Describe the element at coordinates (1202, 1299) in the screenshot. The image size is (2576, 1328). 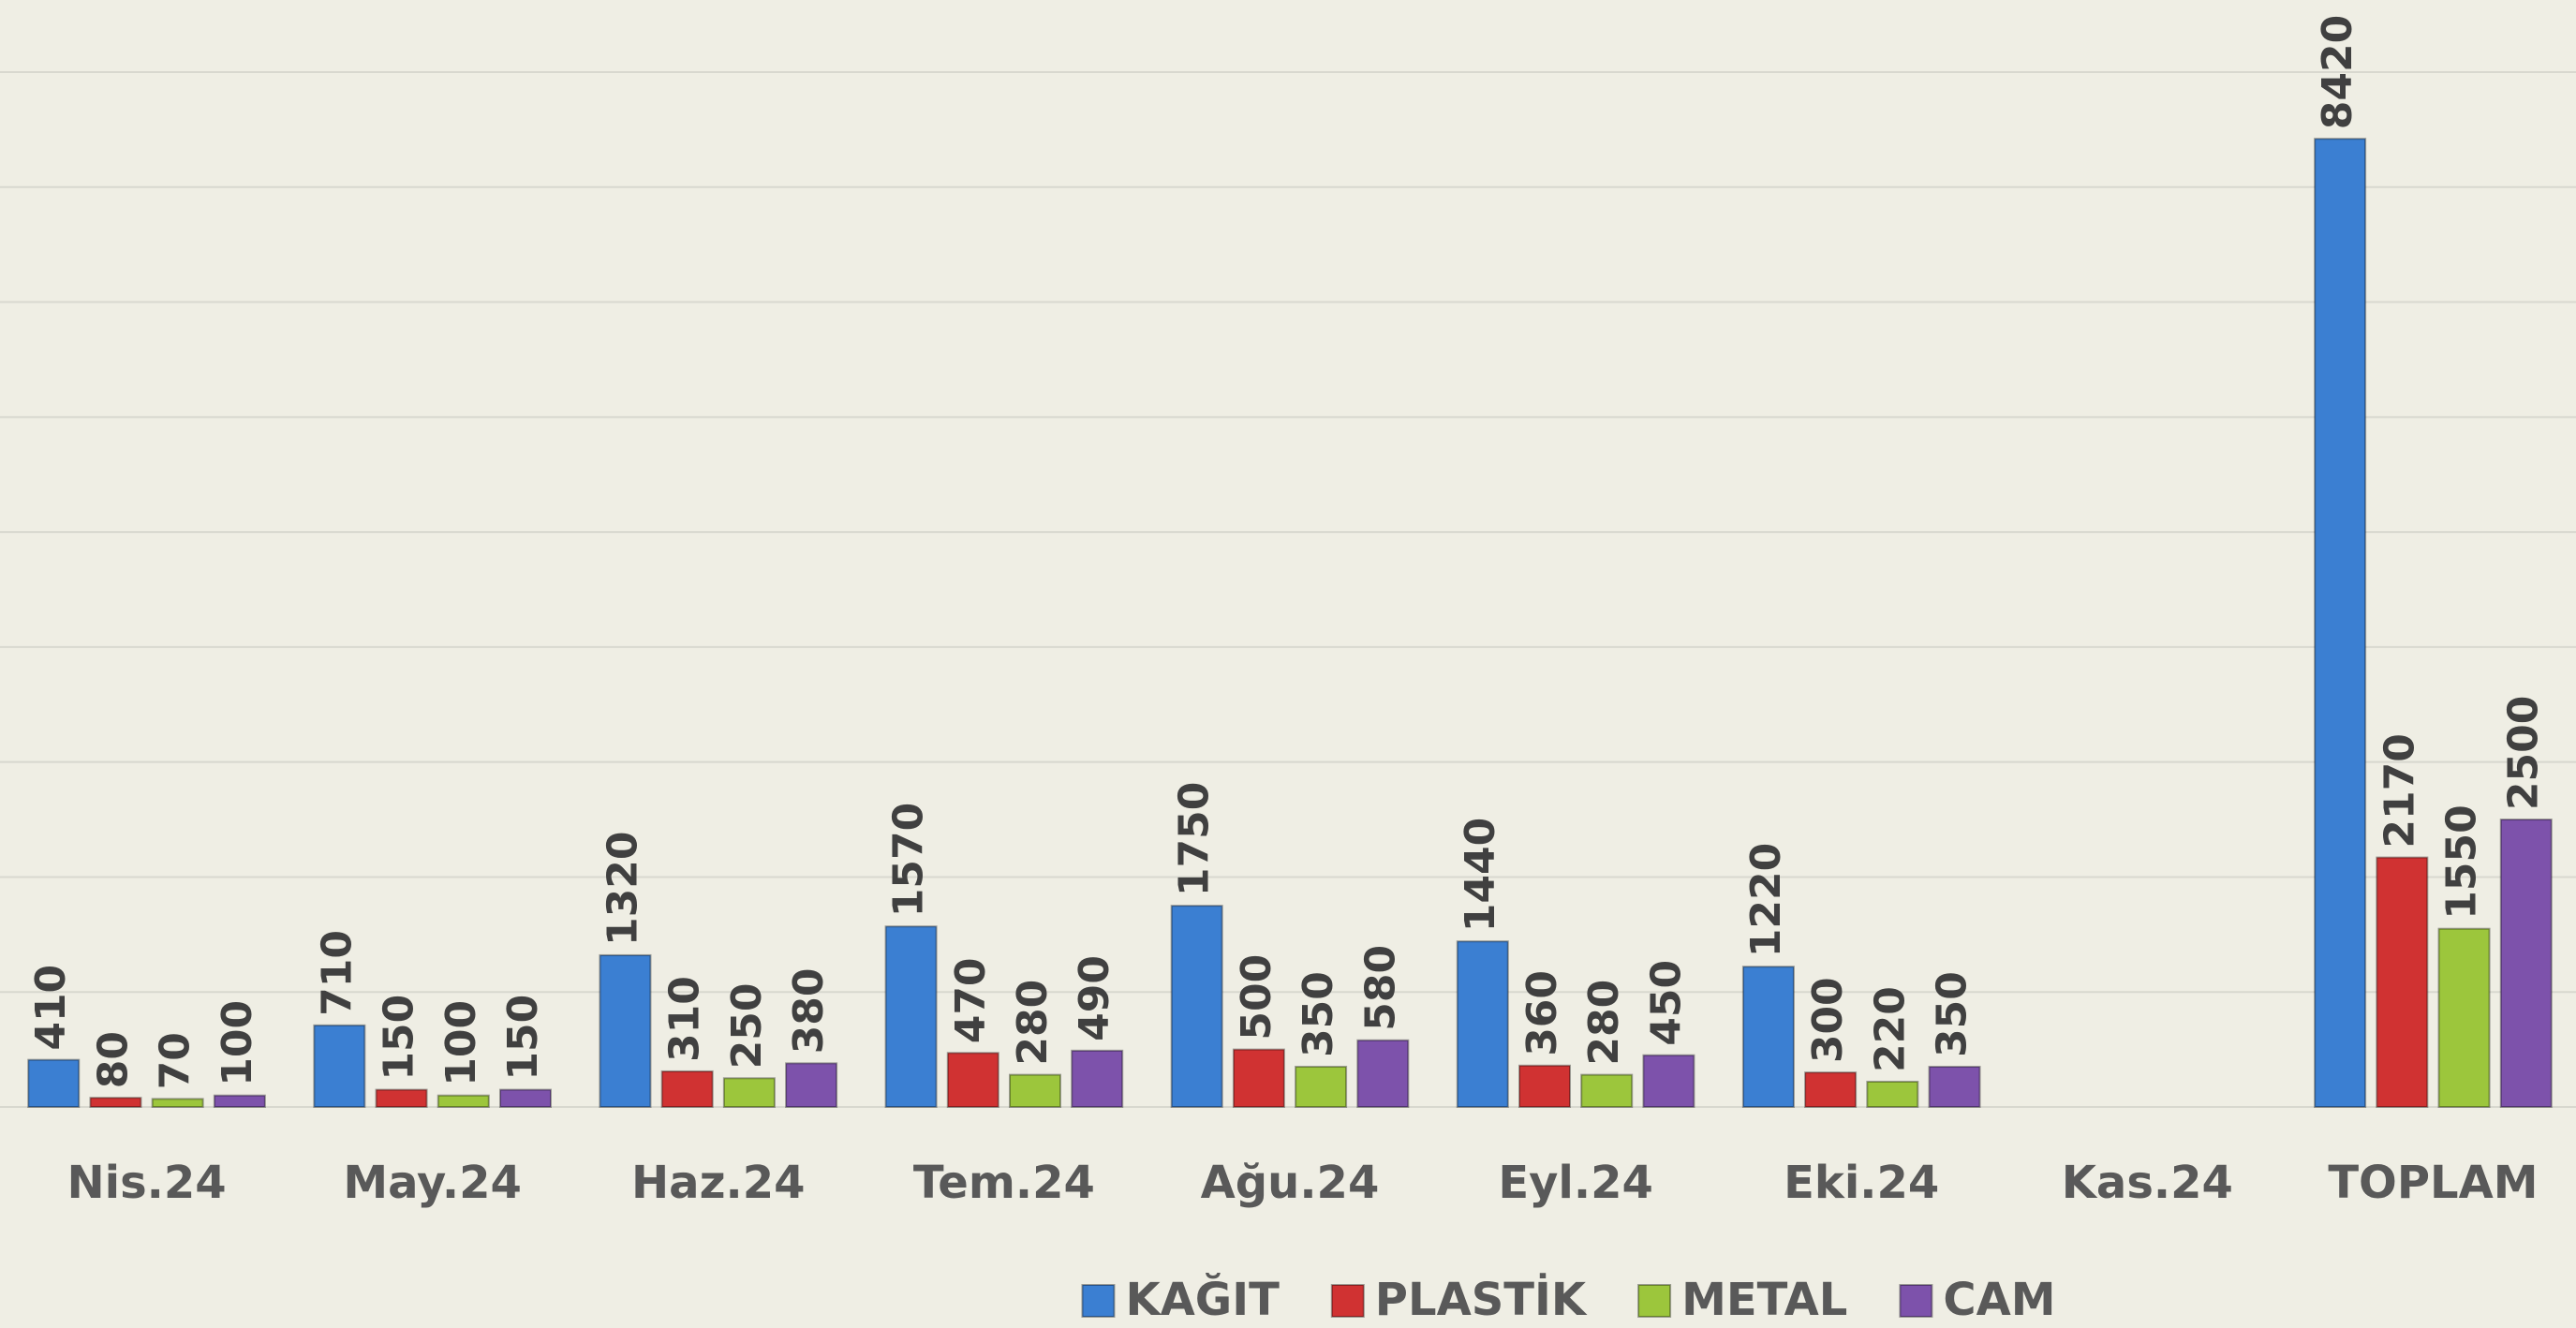
I see `legend-label: KAĞIT` at that location.